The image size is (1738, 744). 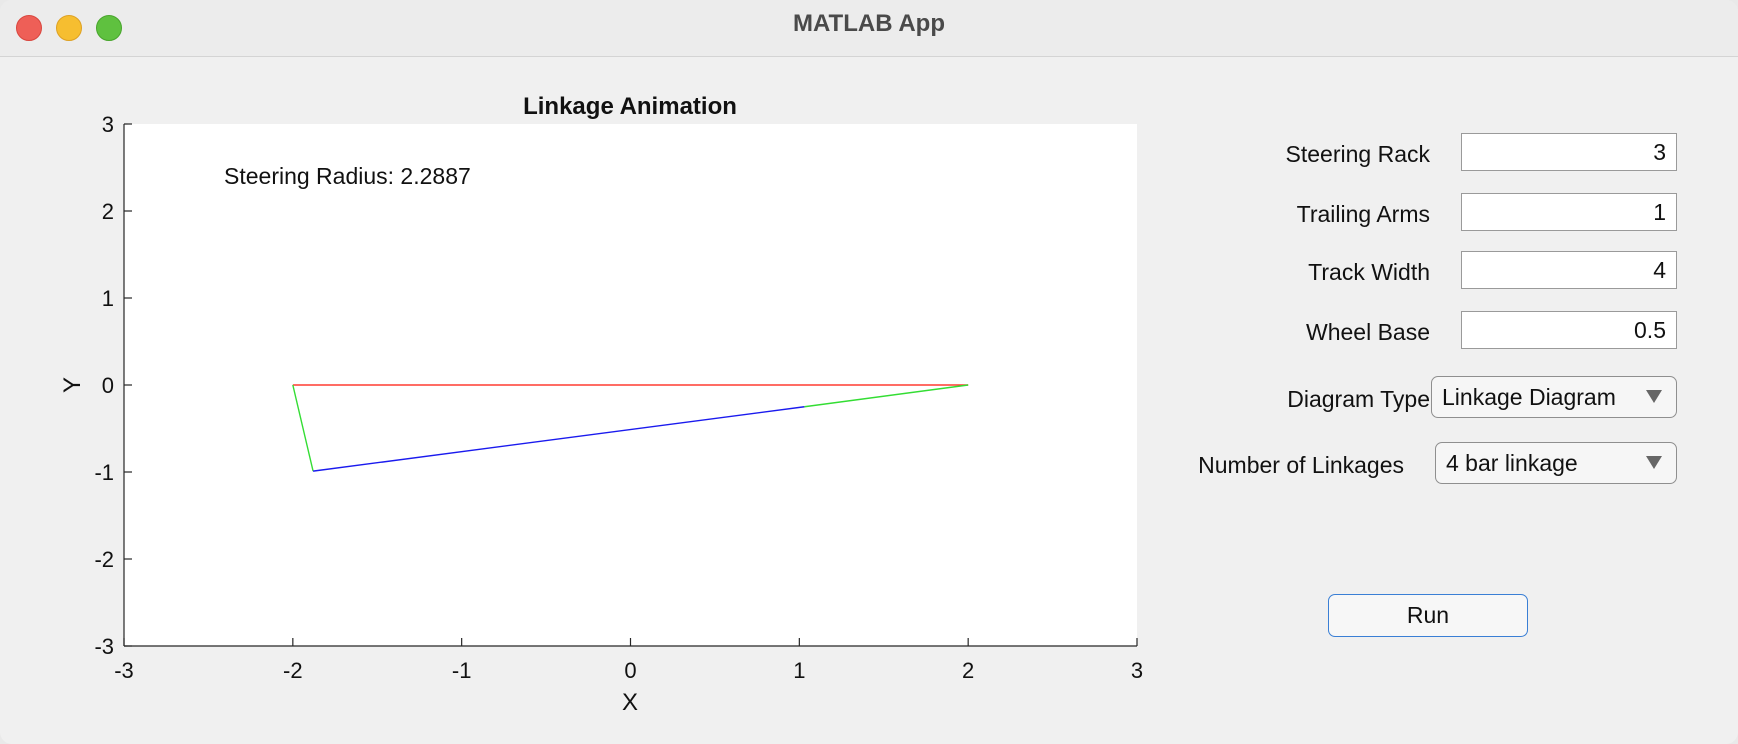 What do you see at coordinates (104, 472) in the screenshot?
I see `y-tick-label: -1` at bounding box center [104, 472].